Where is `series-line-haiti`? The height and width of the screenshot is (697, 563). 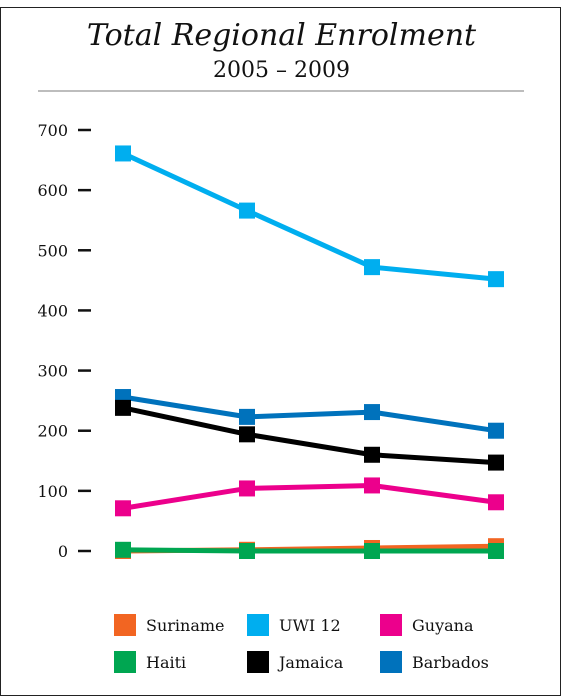
series-line-haiti is located at coordinates (309, 550).